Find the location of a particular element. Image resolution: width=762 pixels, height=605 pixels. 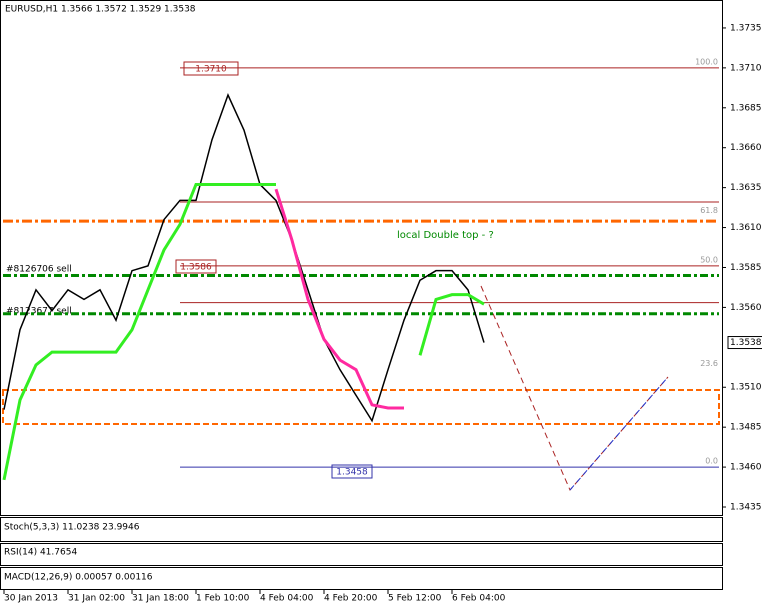

y-tick-label: 1.3435 is located at coordinates (746, 508).